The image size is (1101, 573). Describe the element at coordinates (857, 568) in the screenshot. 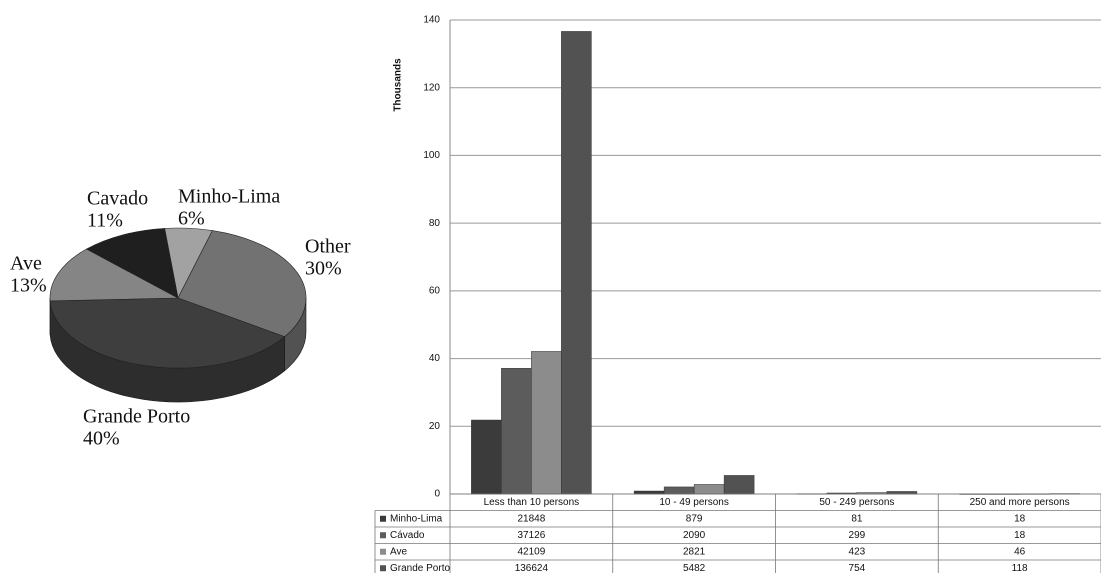

I see `table-cell: 754` at that location.